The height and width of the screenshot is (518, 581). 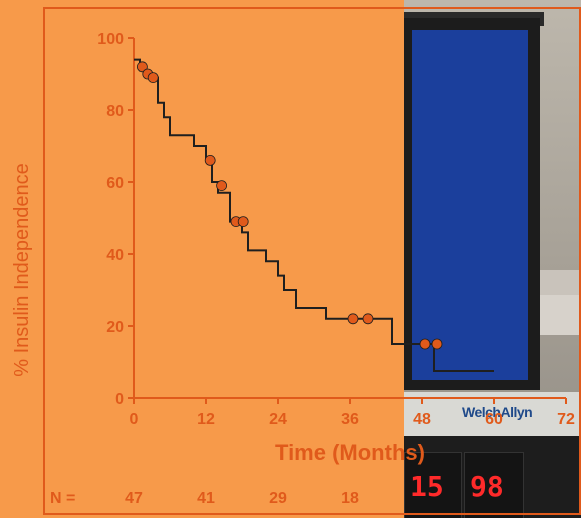 What do you see at coordinates (134, 419) in the screenshot?
I see `x-tick-label: 0` at bounding box center [134, 419].